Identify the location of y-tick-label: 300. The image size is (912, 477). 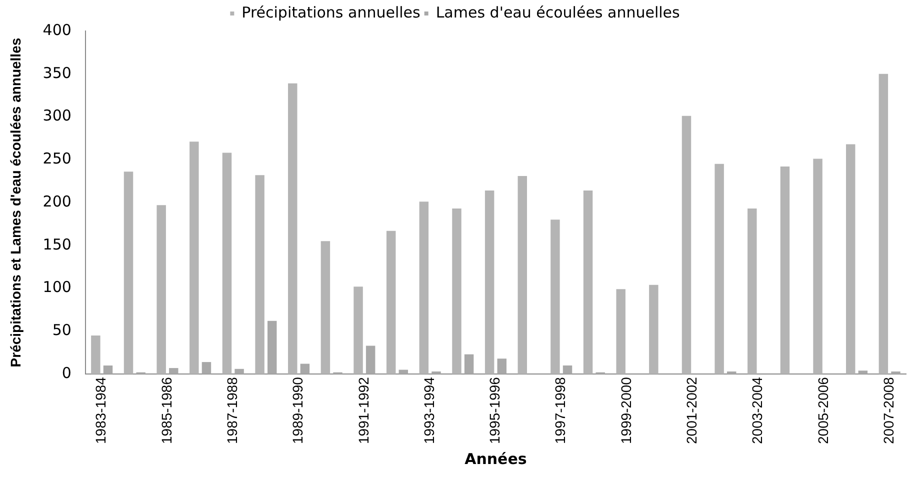
(57, 115).